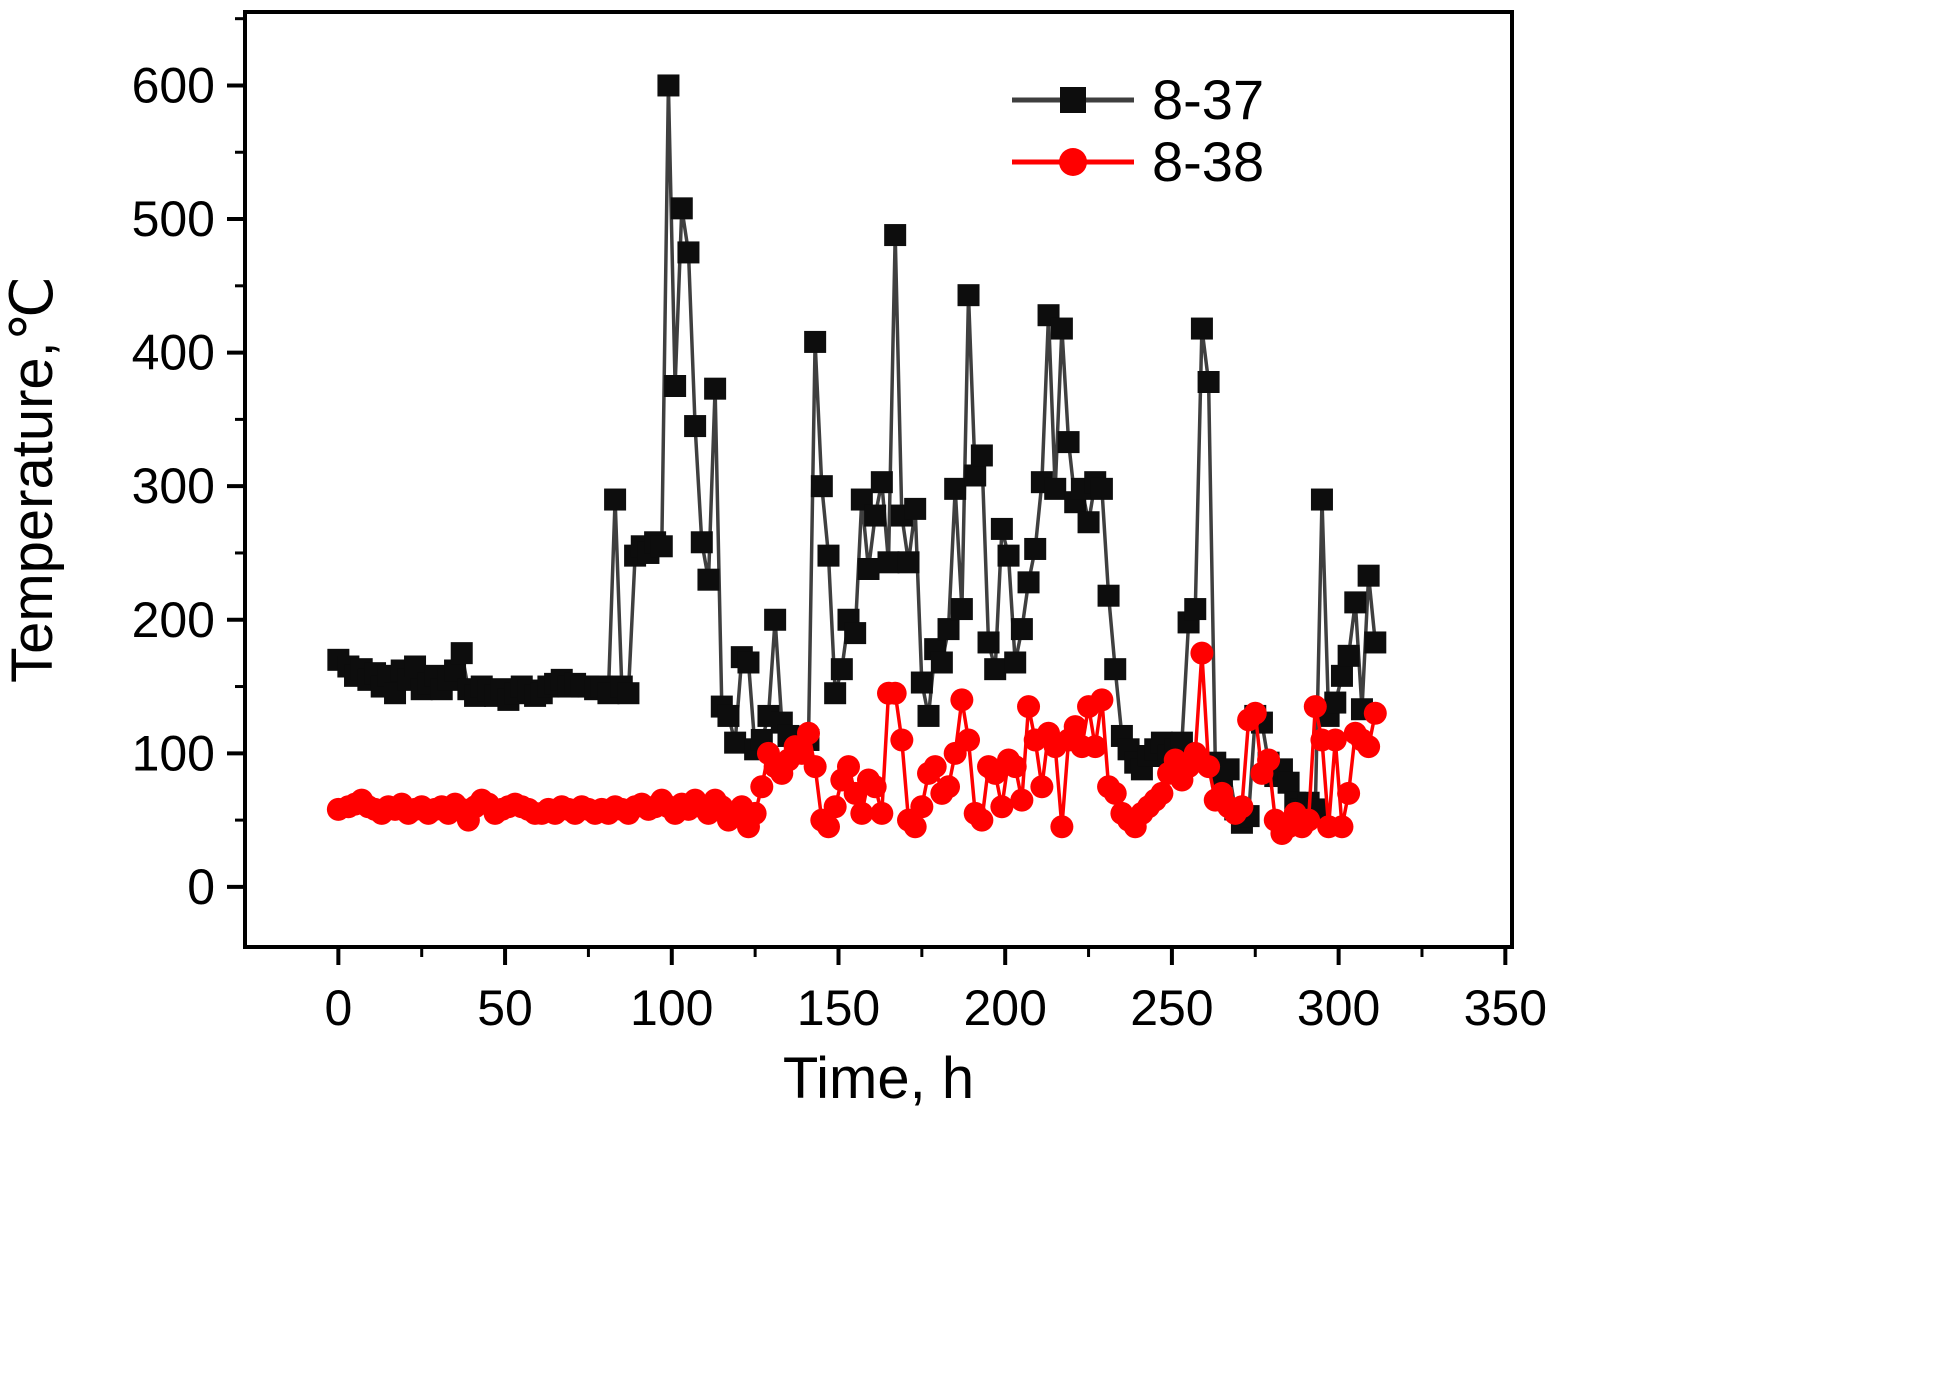  Describe the element at coordinates (173, 219) in the screenshot. I see `y-tick-label: 500` at that location.